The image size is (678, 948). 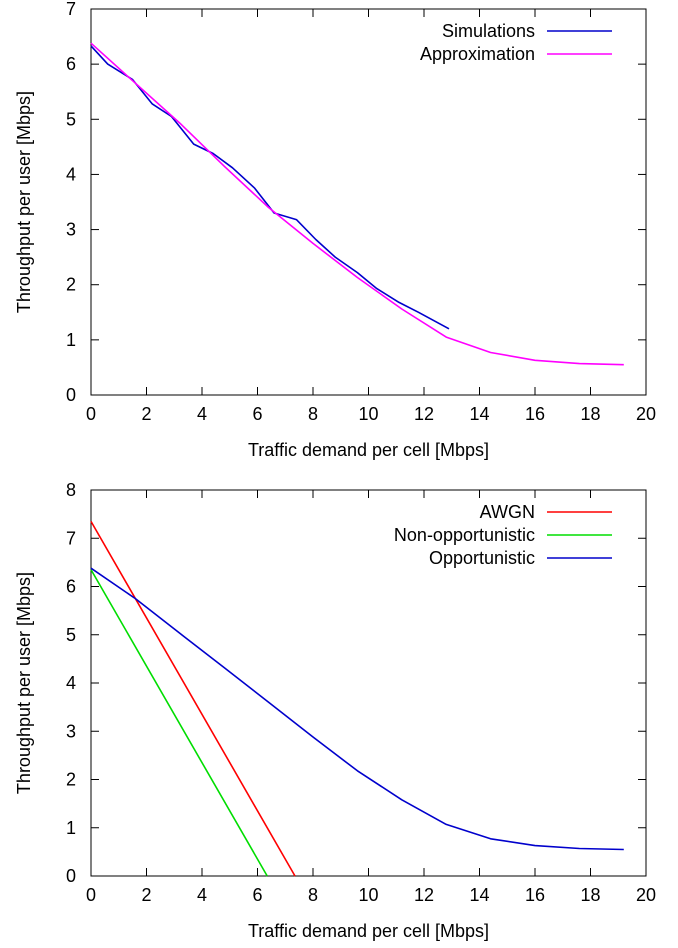 What do you see at coordinates (507, 512) in the screenshot?
I see `legend-label: AWGN` at bounding box center [507, 512].